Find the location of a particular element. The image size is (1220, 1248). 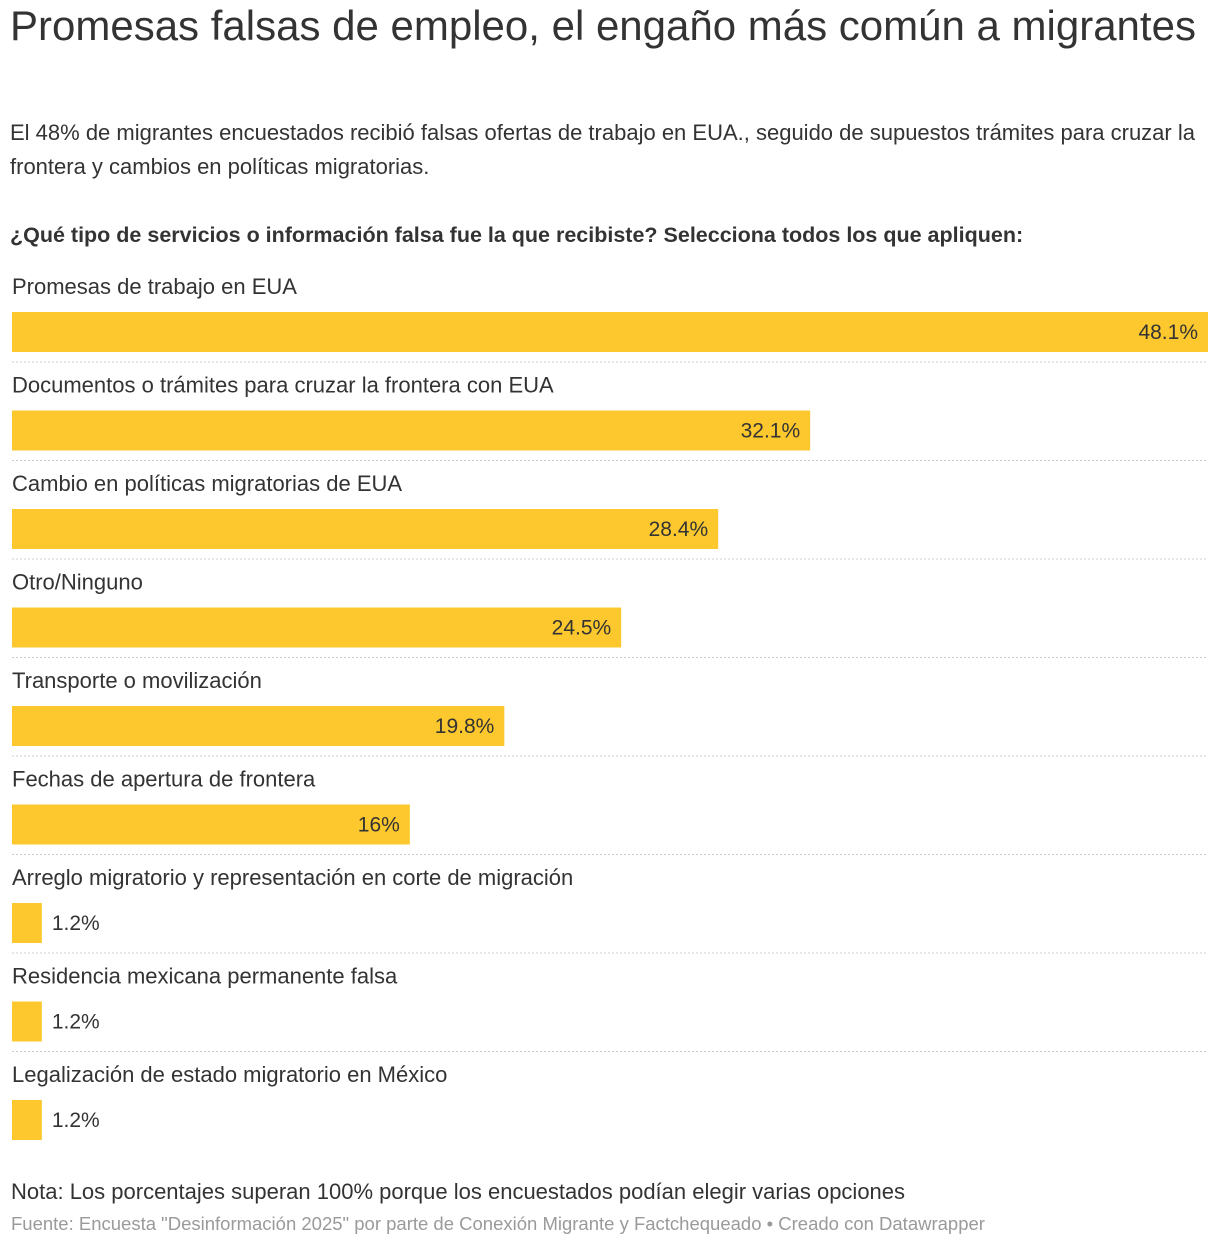

category-label: Cambio en políticas migratorias de EUA is located at coordinates (207, 483).